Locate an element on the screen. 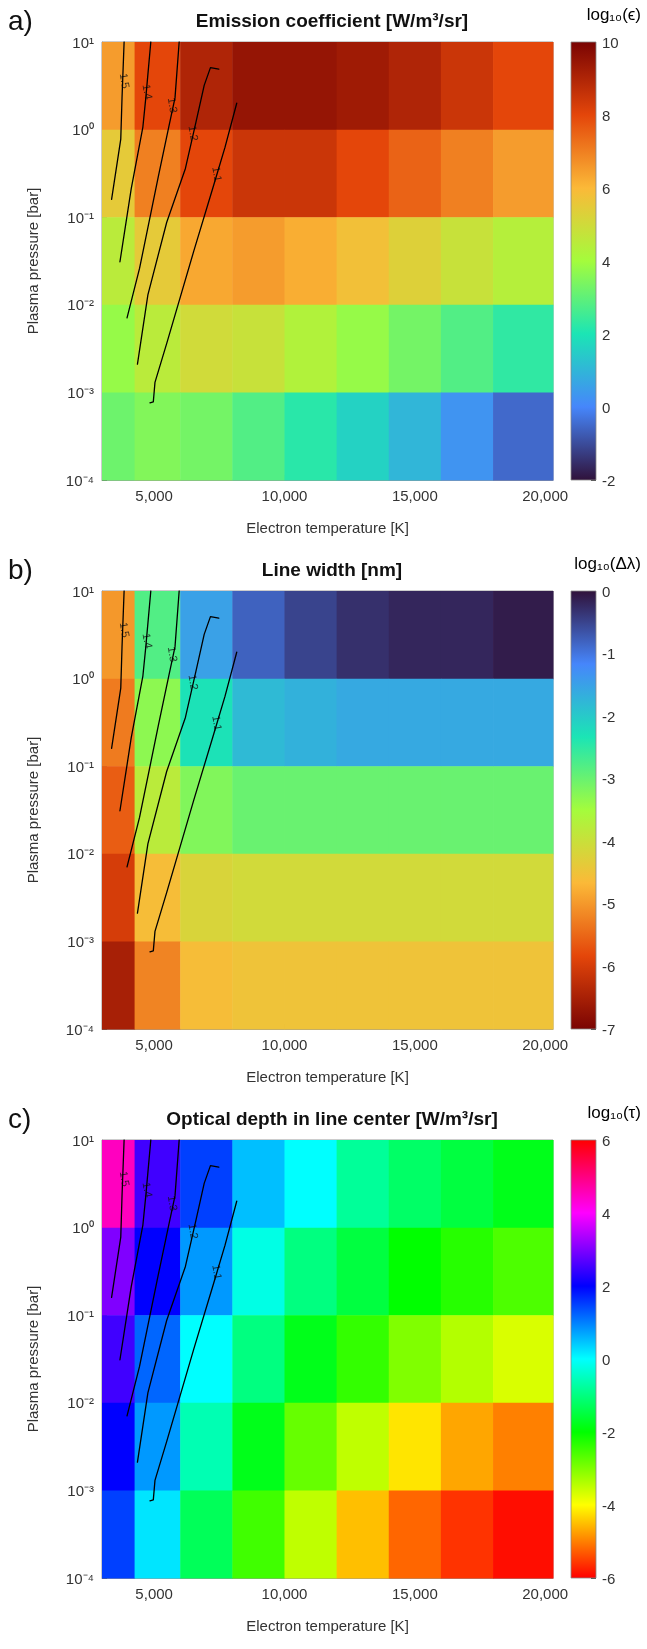 The height and width of the screenshot is (1649, 647). color-bar-label: -1 is located at coordinates (609, 654).